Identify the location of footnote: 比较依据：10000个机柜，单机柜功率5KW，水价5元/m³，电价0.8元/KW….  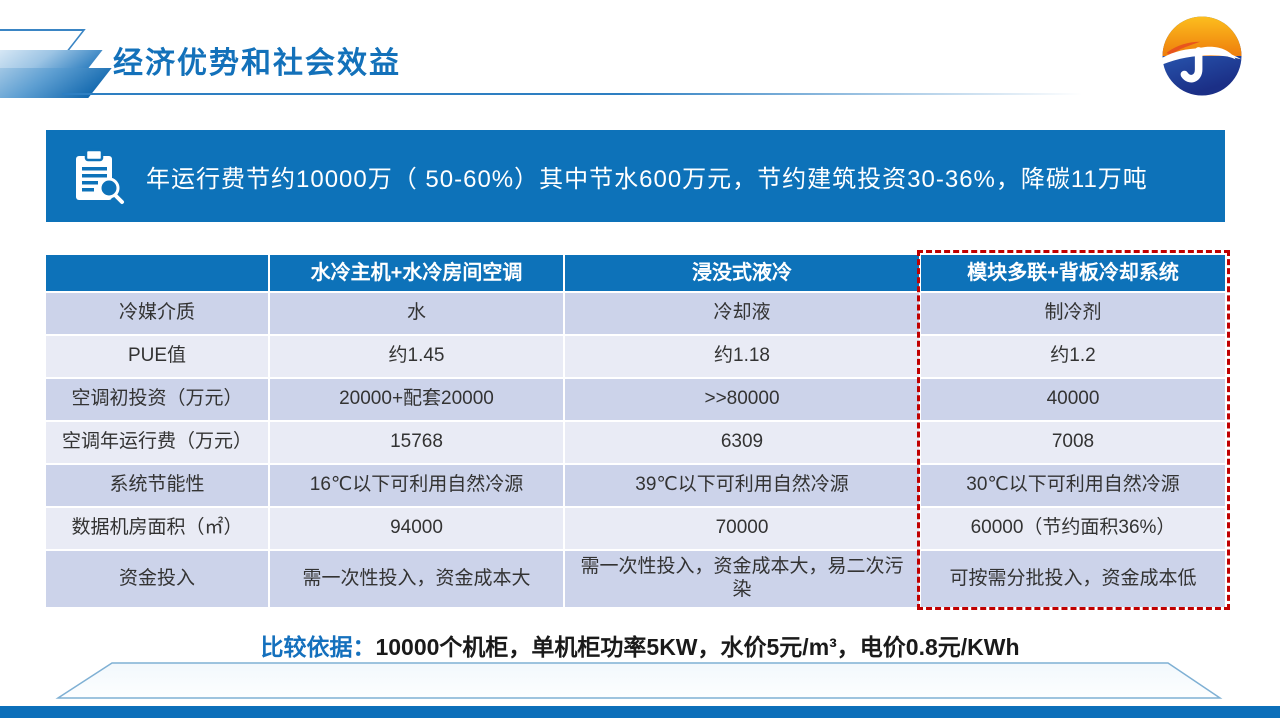
(640, 645).